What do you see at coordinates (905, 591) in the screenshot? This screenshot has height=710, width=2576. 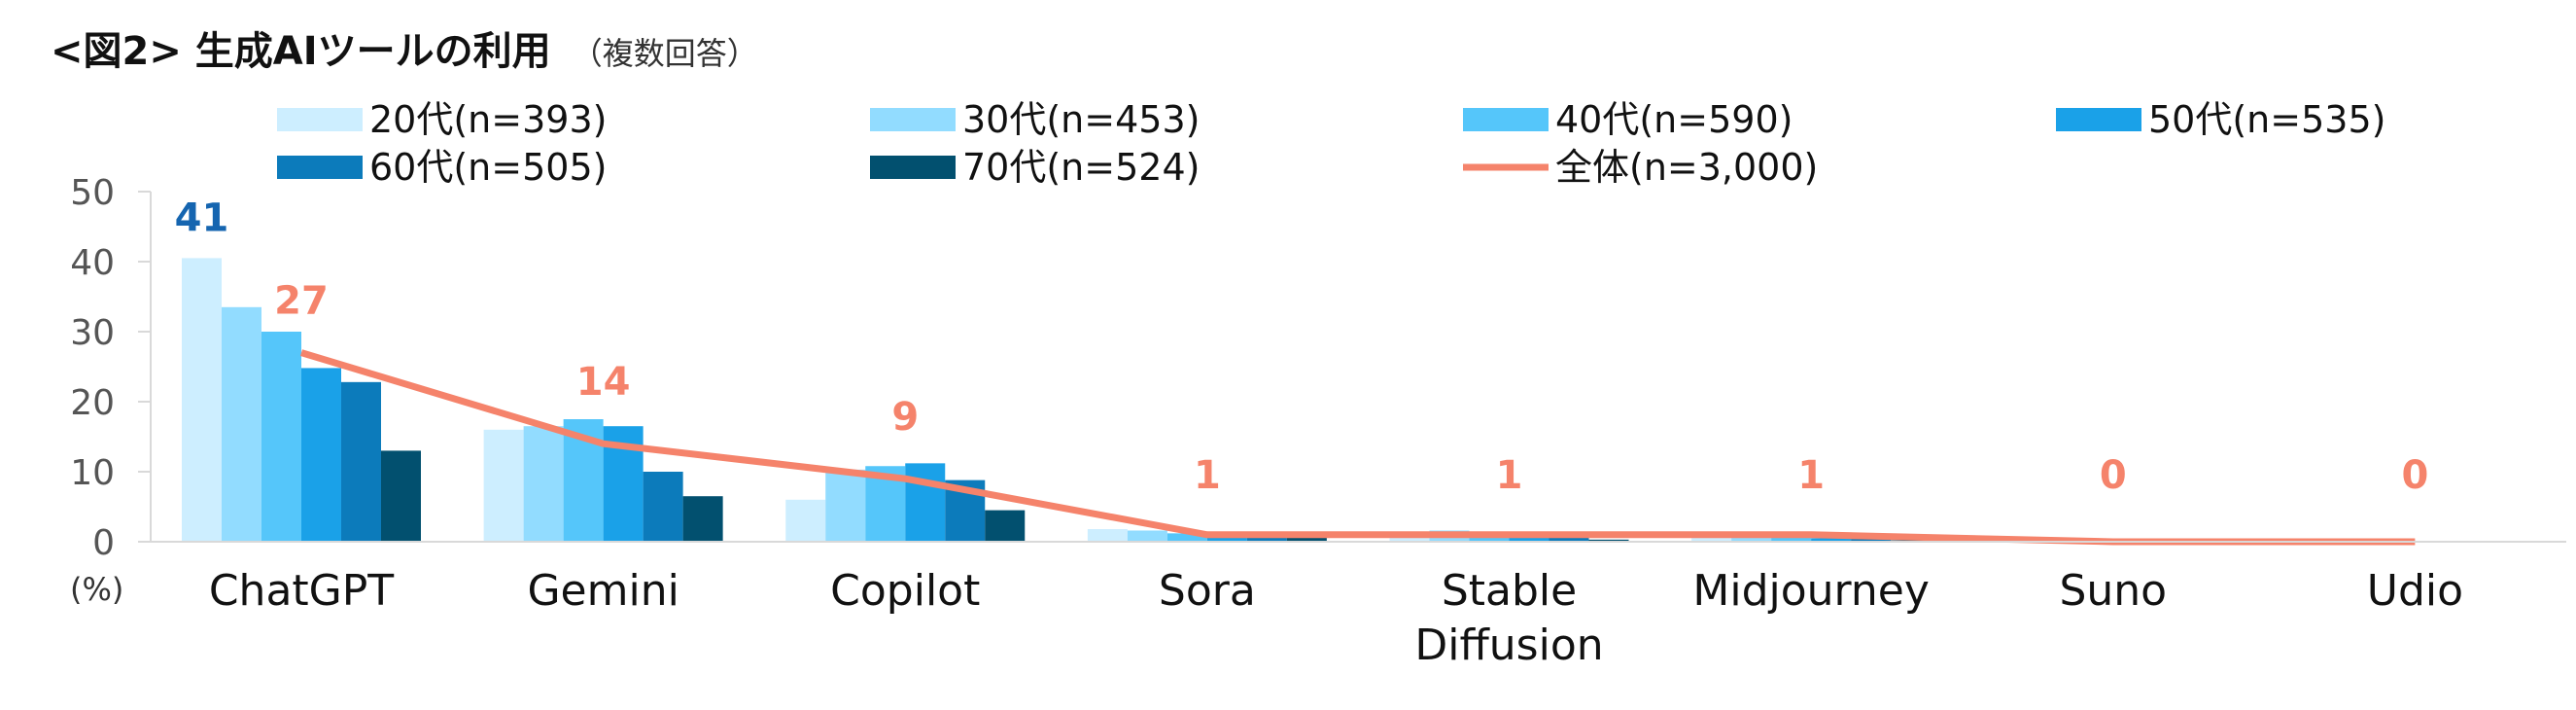 I see `x-category-label: Copilot` at bounding box center [905, 591].